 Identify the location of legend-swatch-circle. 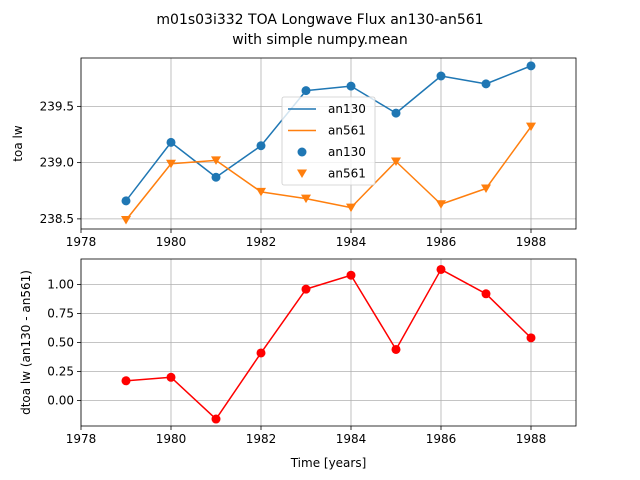
(302, 152).